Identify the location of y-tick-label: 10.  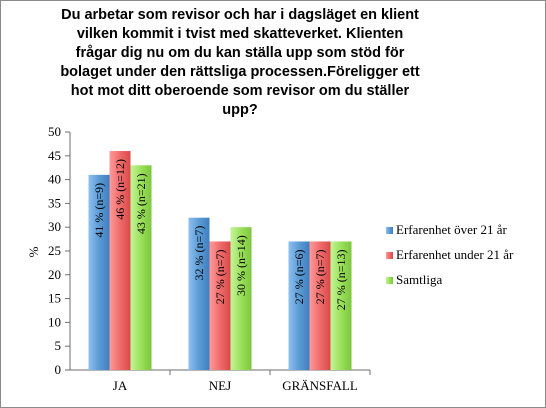
(54, 321).